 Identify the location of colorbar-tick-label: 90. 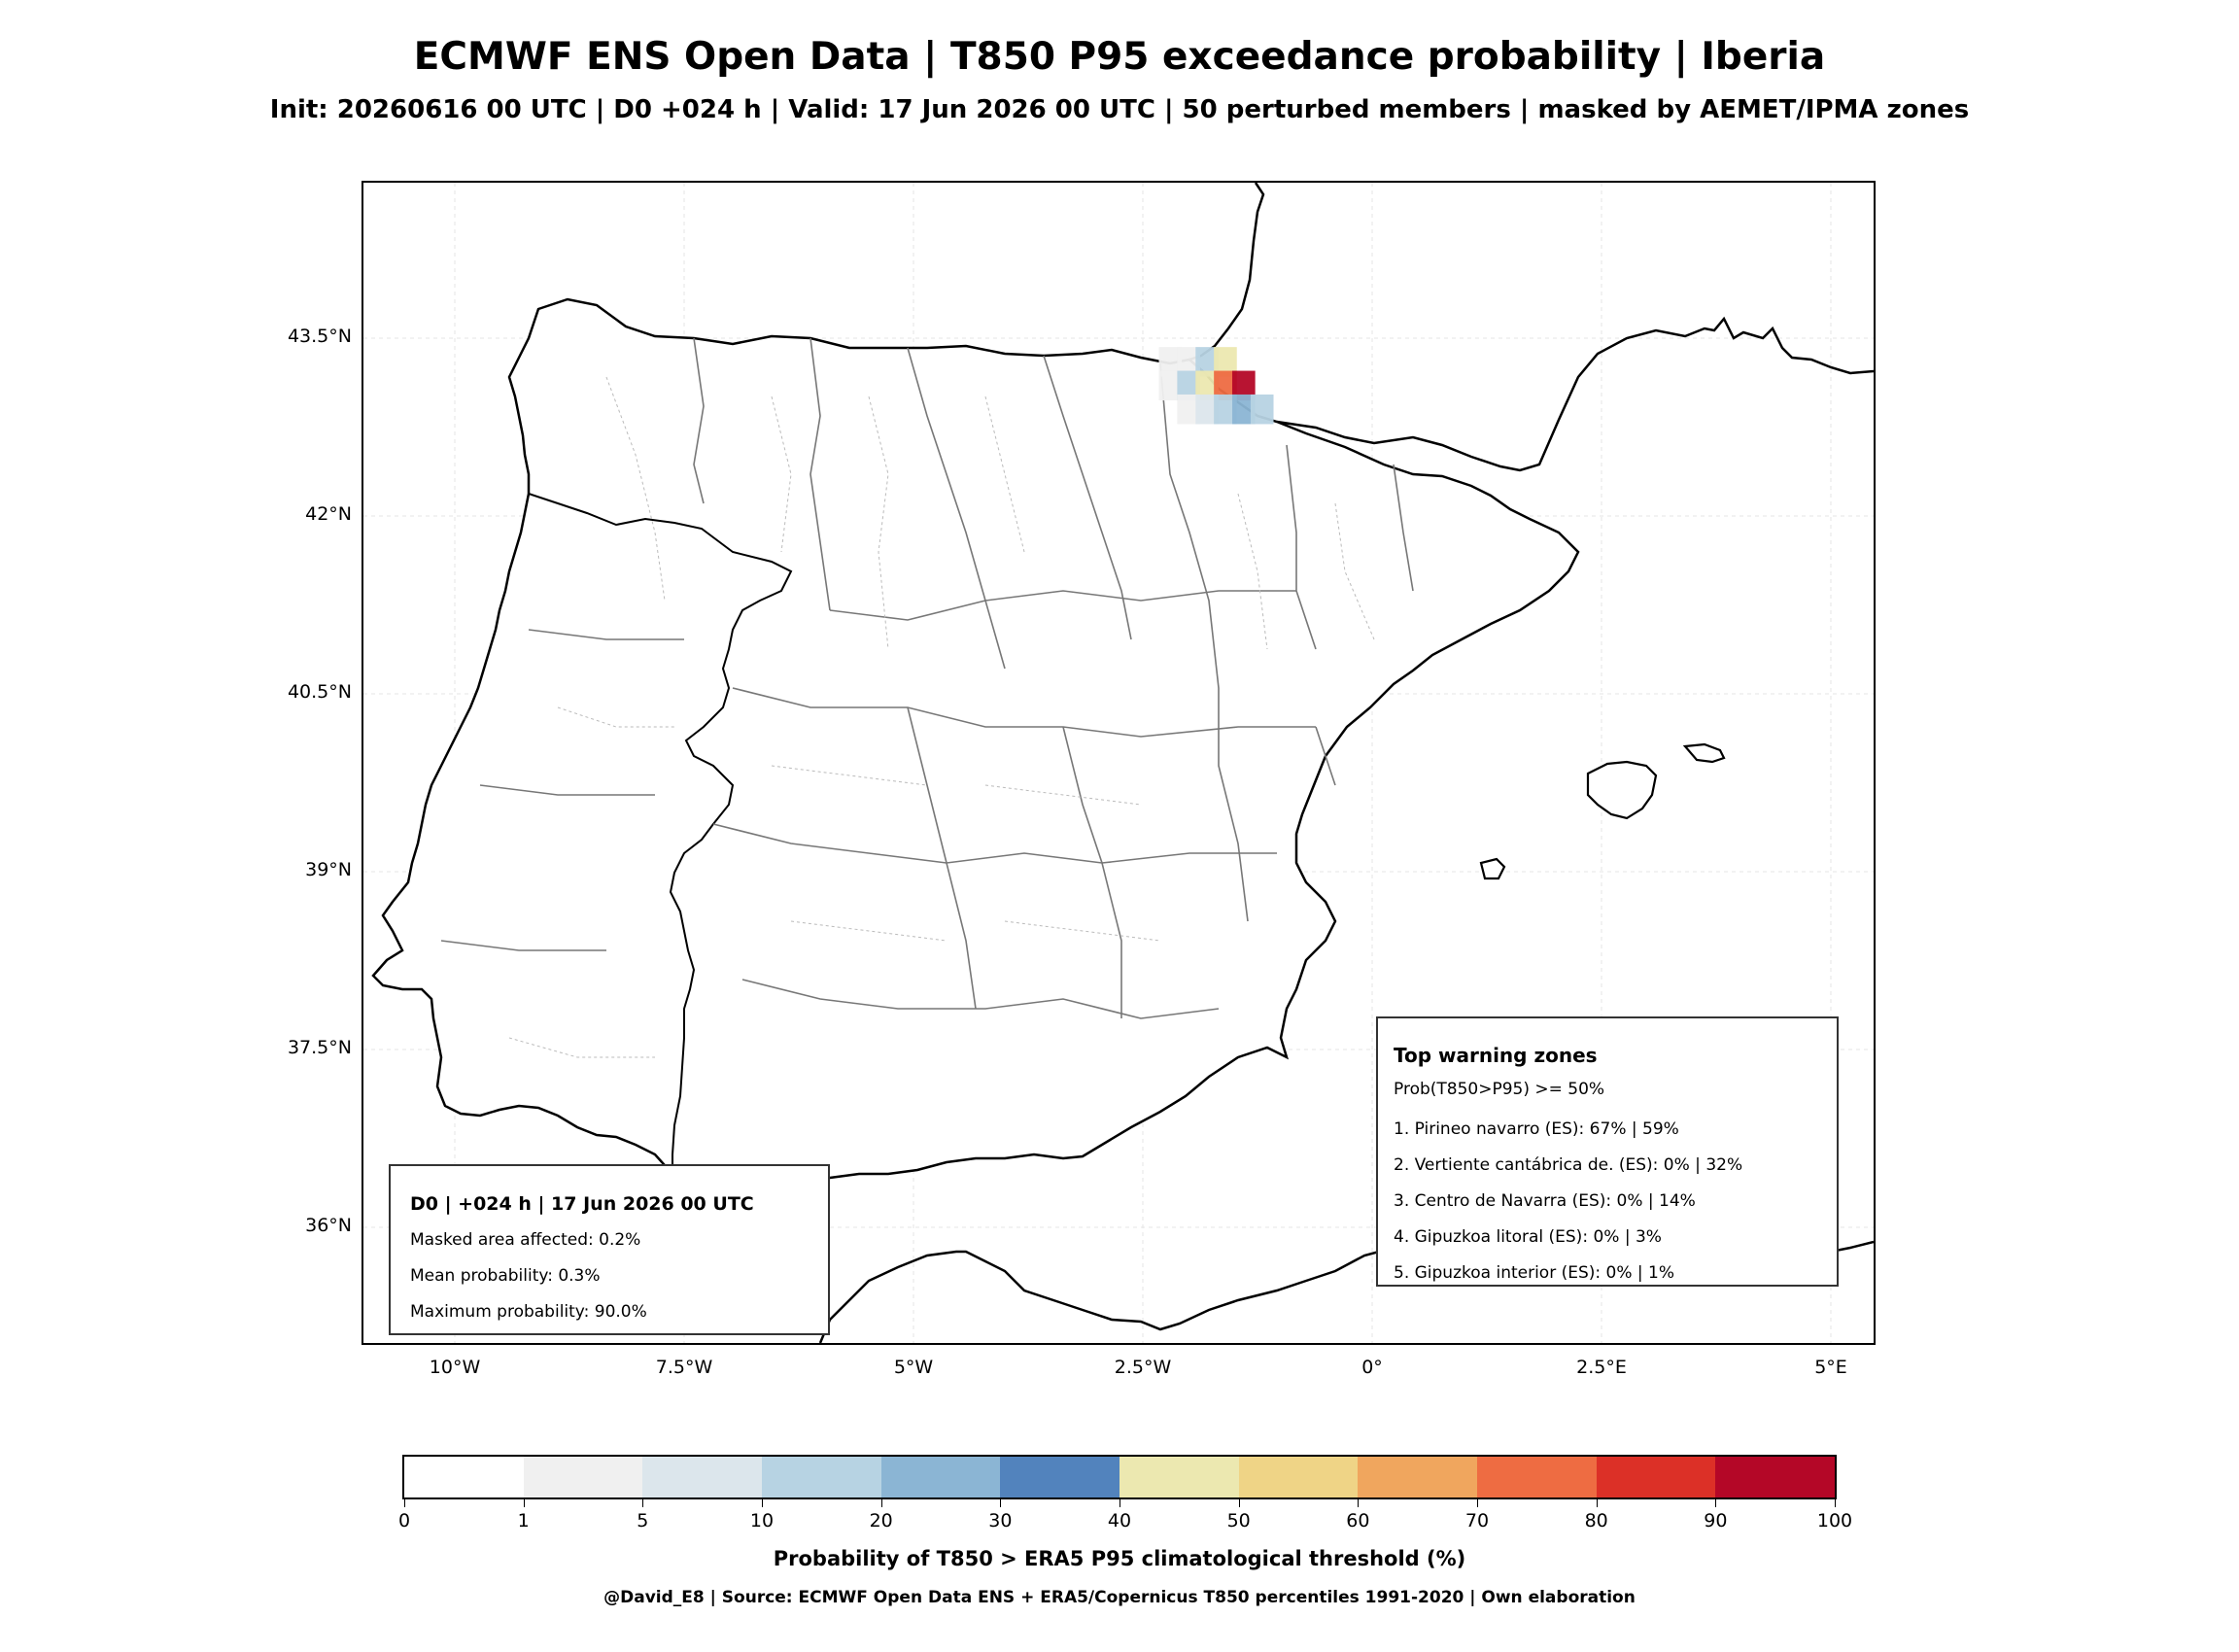
(1716, 1521).